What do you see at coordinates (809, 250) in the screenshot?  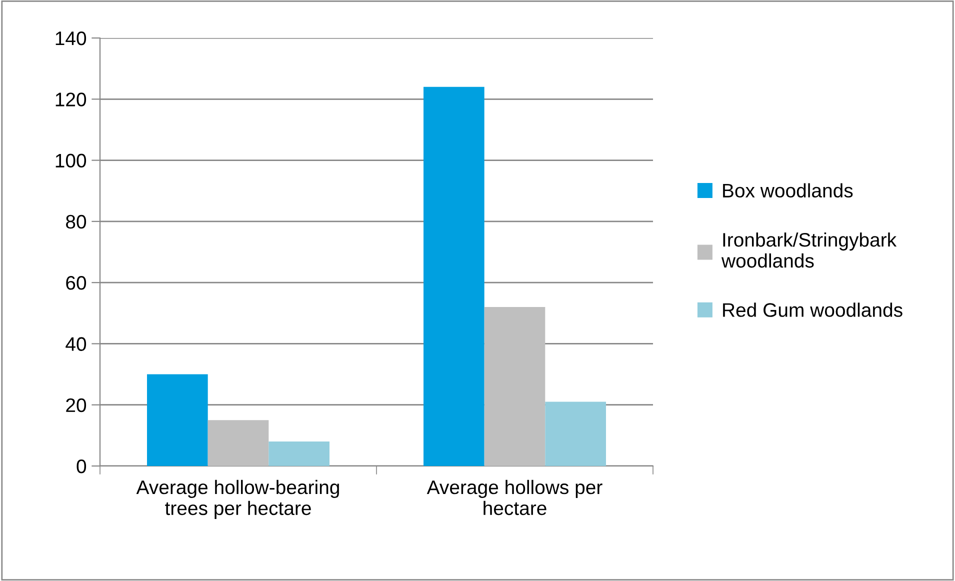 I see `legend-label: Ironbark/Stringybark woodlands` at bounding box center [809, 250].